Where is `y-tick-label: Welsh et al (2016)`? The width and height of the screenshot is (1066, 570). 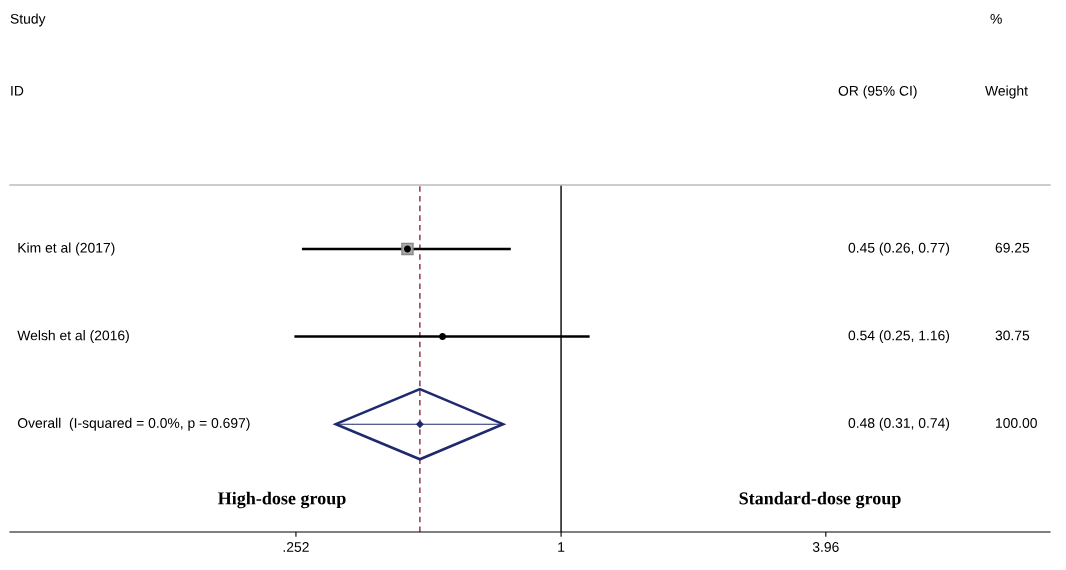
y-tick-label: Welsh et al (2016) is located at coordinates (73, 337).